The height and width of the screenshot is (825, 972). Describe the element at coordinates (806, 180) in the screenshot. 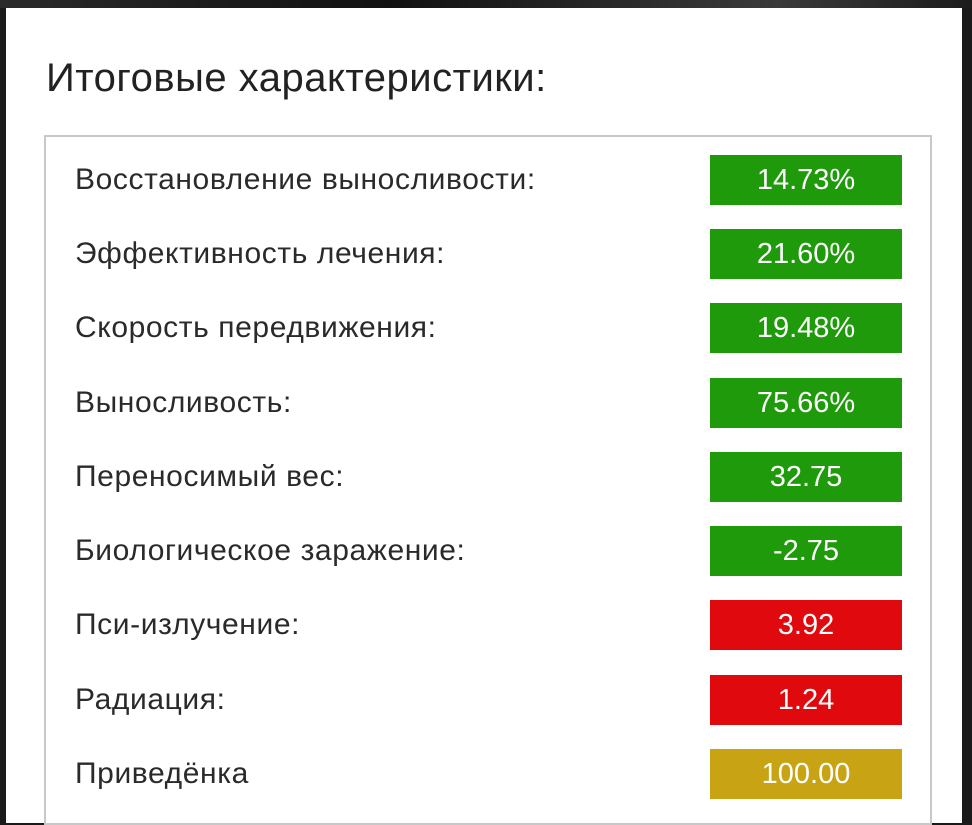

I see `stat-value-badge: 14.73%` at that location.